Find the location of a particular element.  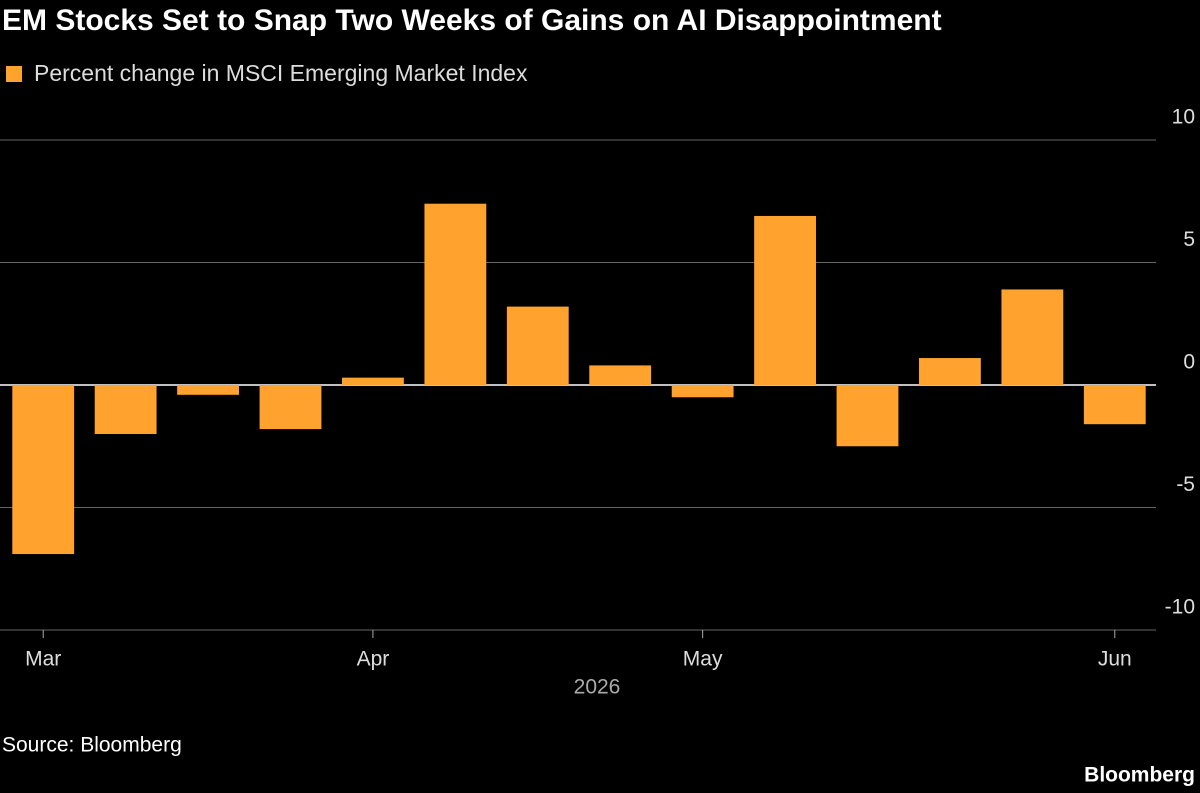

x-tick-label: Jun is located at coordinates (1115, 659).